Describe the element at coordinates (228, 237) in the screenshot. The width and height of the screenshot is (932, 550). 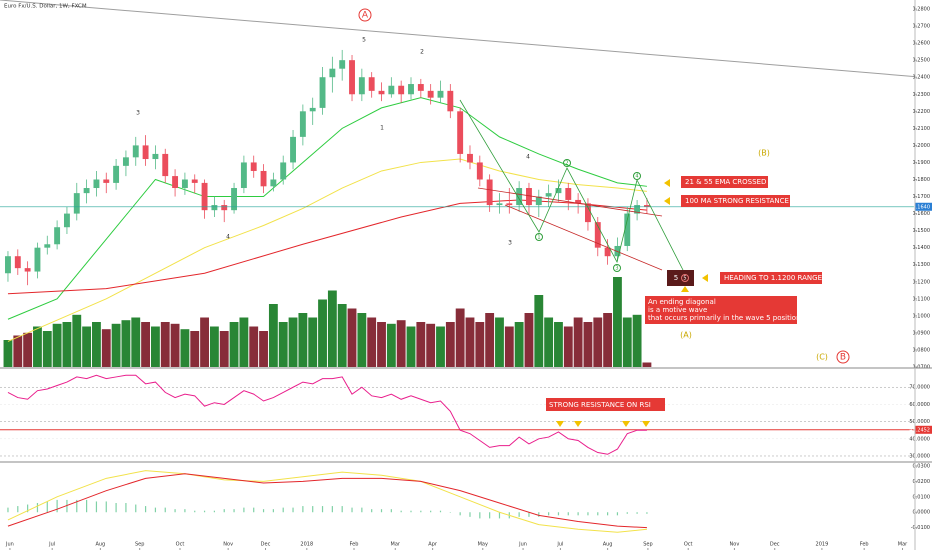
I see `wave-label: 4` at that location.